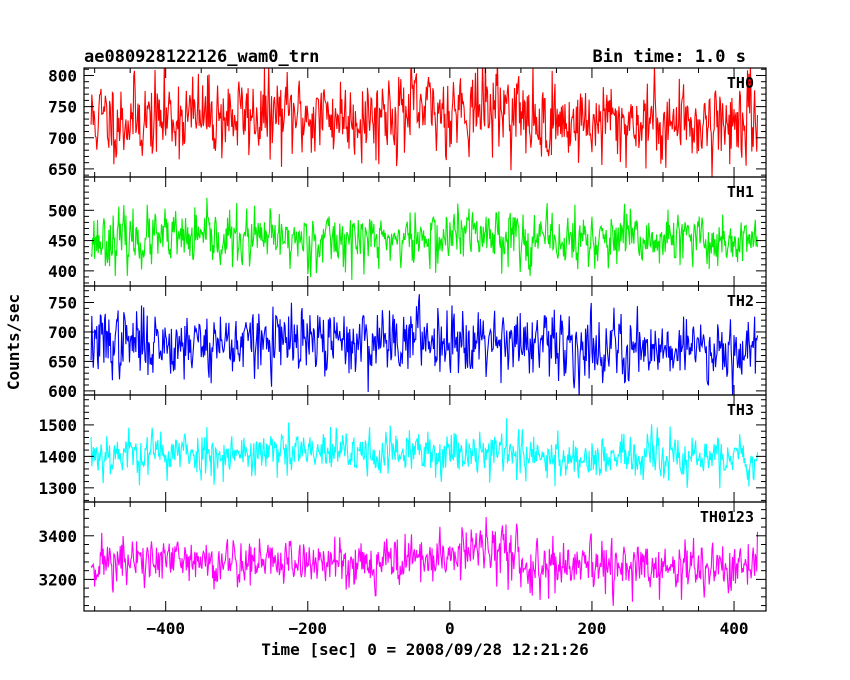 This screenshot has height=680, width=850. I want to click on panel-frame, so click(425, 556).